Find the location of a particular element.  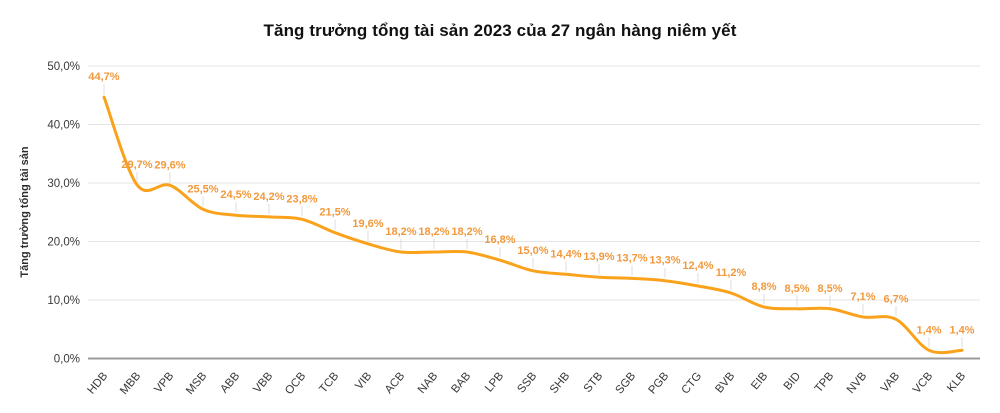

x-tick-label: STB is located at coordinates (594, 382).